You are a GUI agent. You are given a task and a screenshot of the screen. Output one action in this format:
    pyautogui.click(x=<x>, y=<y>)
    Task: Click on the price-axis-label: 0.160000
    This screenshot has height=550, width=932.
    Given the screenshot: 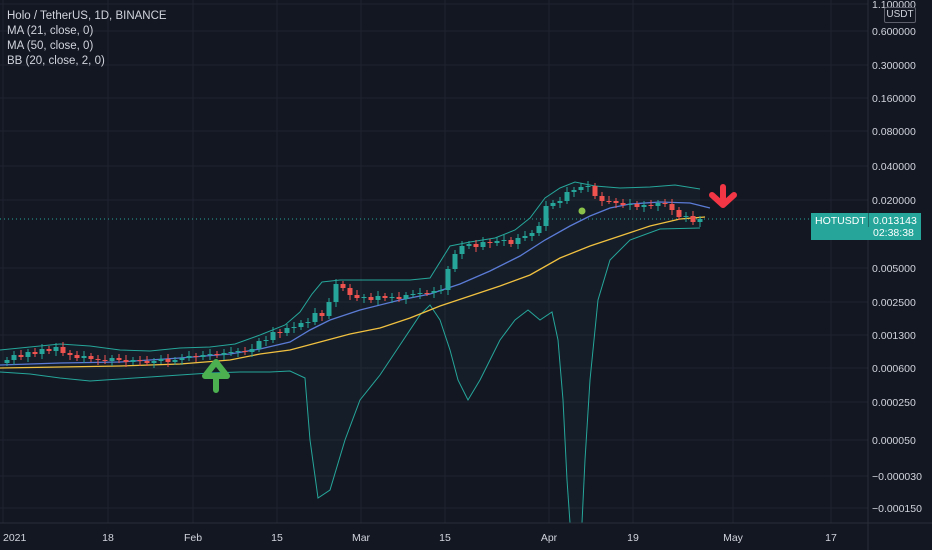 What is the action you would take?
    pyautogui.click(x=894, y=99)
    